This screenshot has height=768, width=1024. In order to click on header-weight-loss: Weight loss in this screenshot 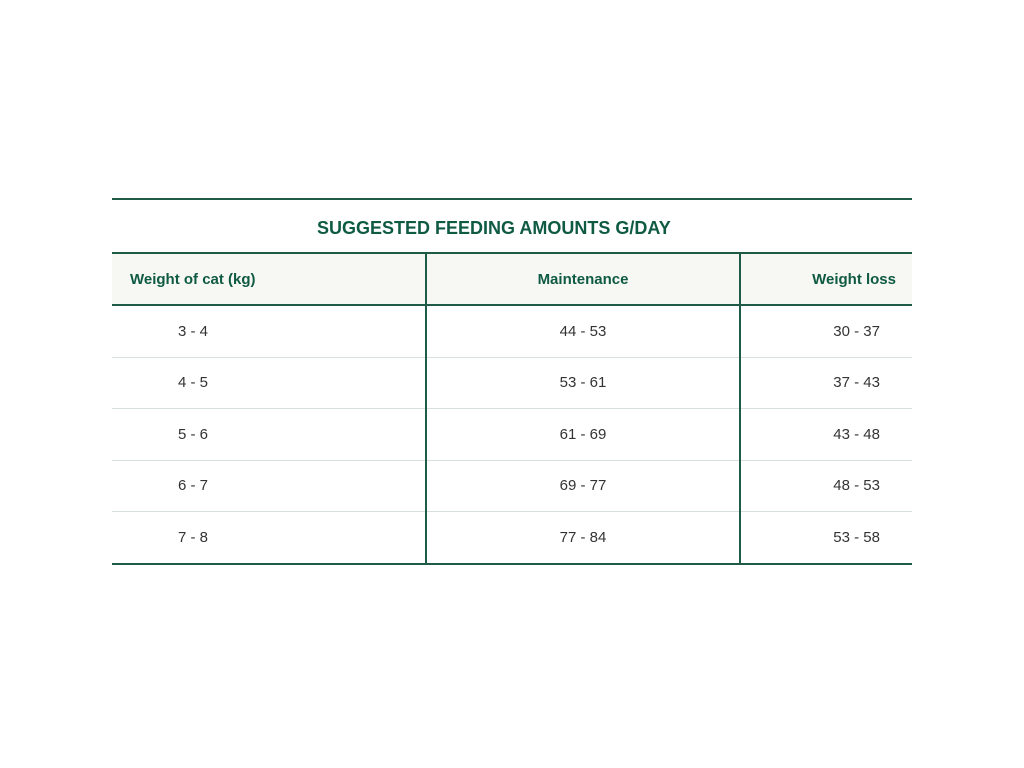, I will do `click(826, 280)`.